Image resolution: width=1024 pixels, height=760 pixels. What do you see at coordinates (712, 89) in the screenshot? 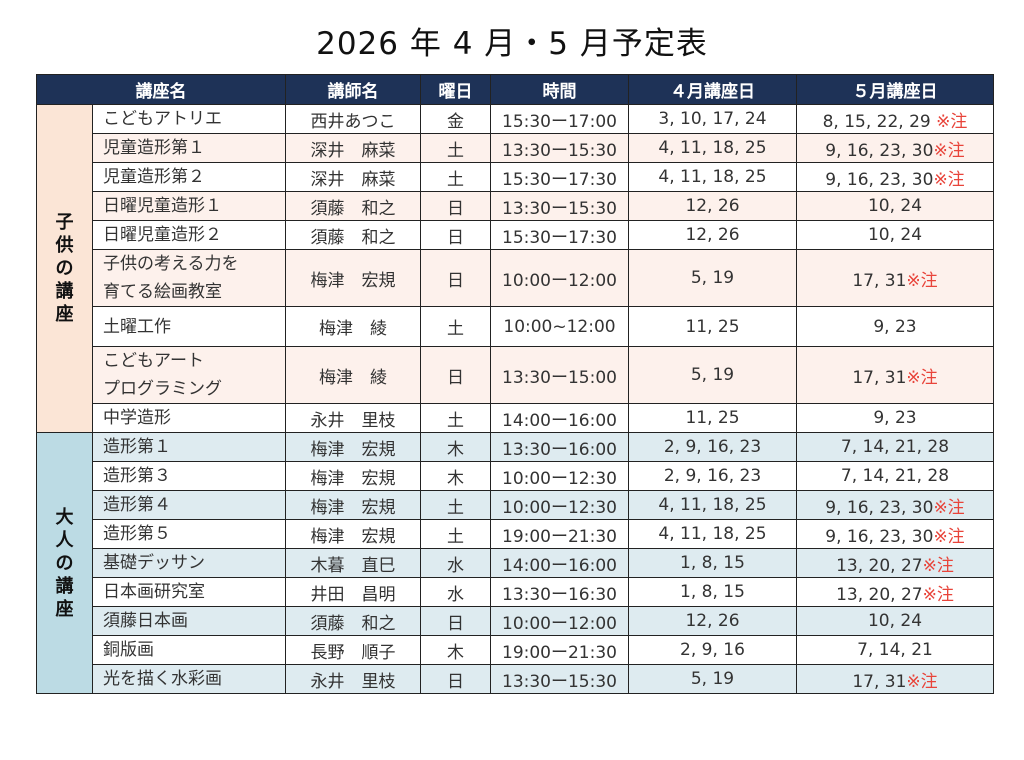
I see `header-april: ４月講座日` at bounding box center [712, 89].